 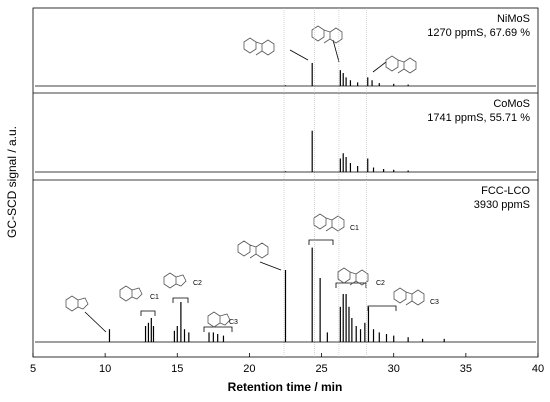 I want to click on x-tick-label: 40, so click(x=538, y=369).